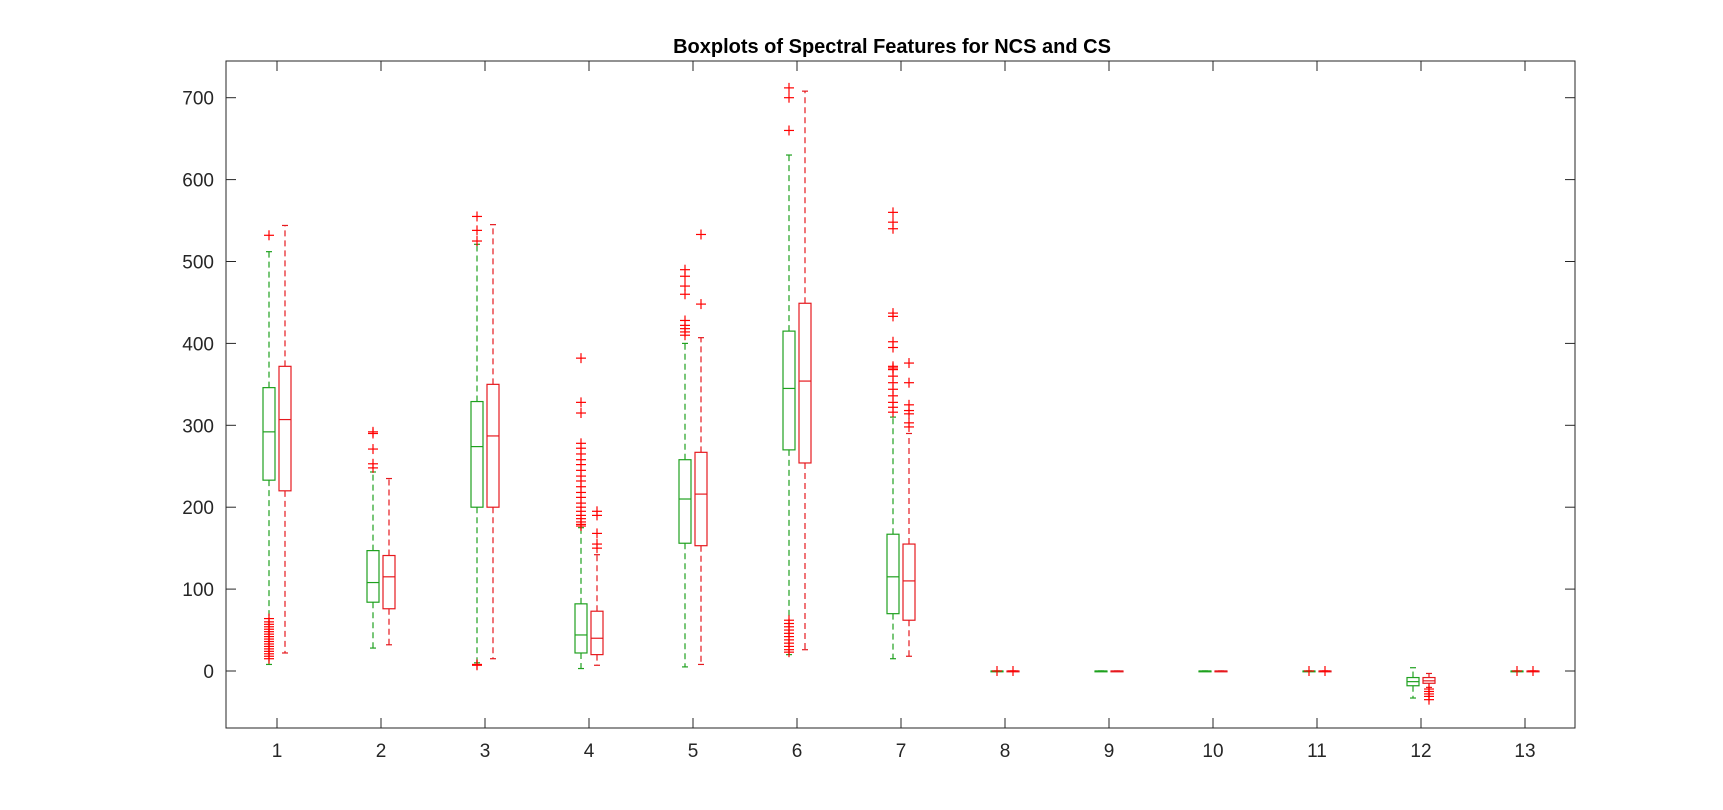 The height and width of the screenshot is (810, 1723). Describe the element at coordinates (198, 508) in the screenshot. I see `y-tick-label: 200` at that location.